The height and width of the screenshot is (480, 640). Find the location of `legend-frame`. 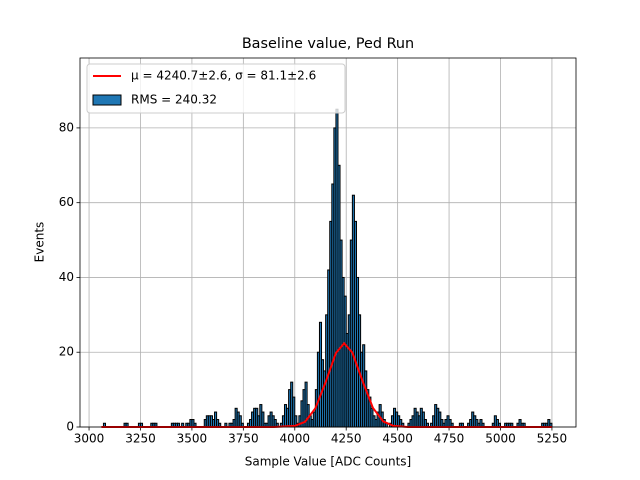

legend-frame is located at coordinates (216, 88).